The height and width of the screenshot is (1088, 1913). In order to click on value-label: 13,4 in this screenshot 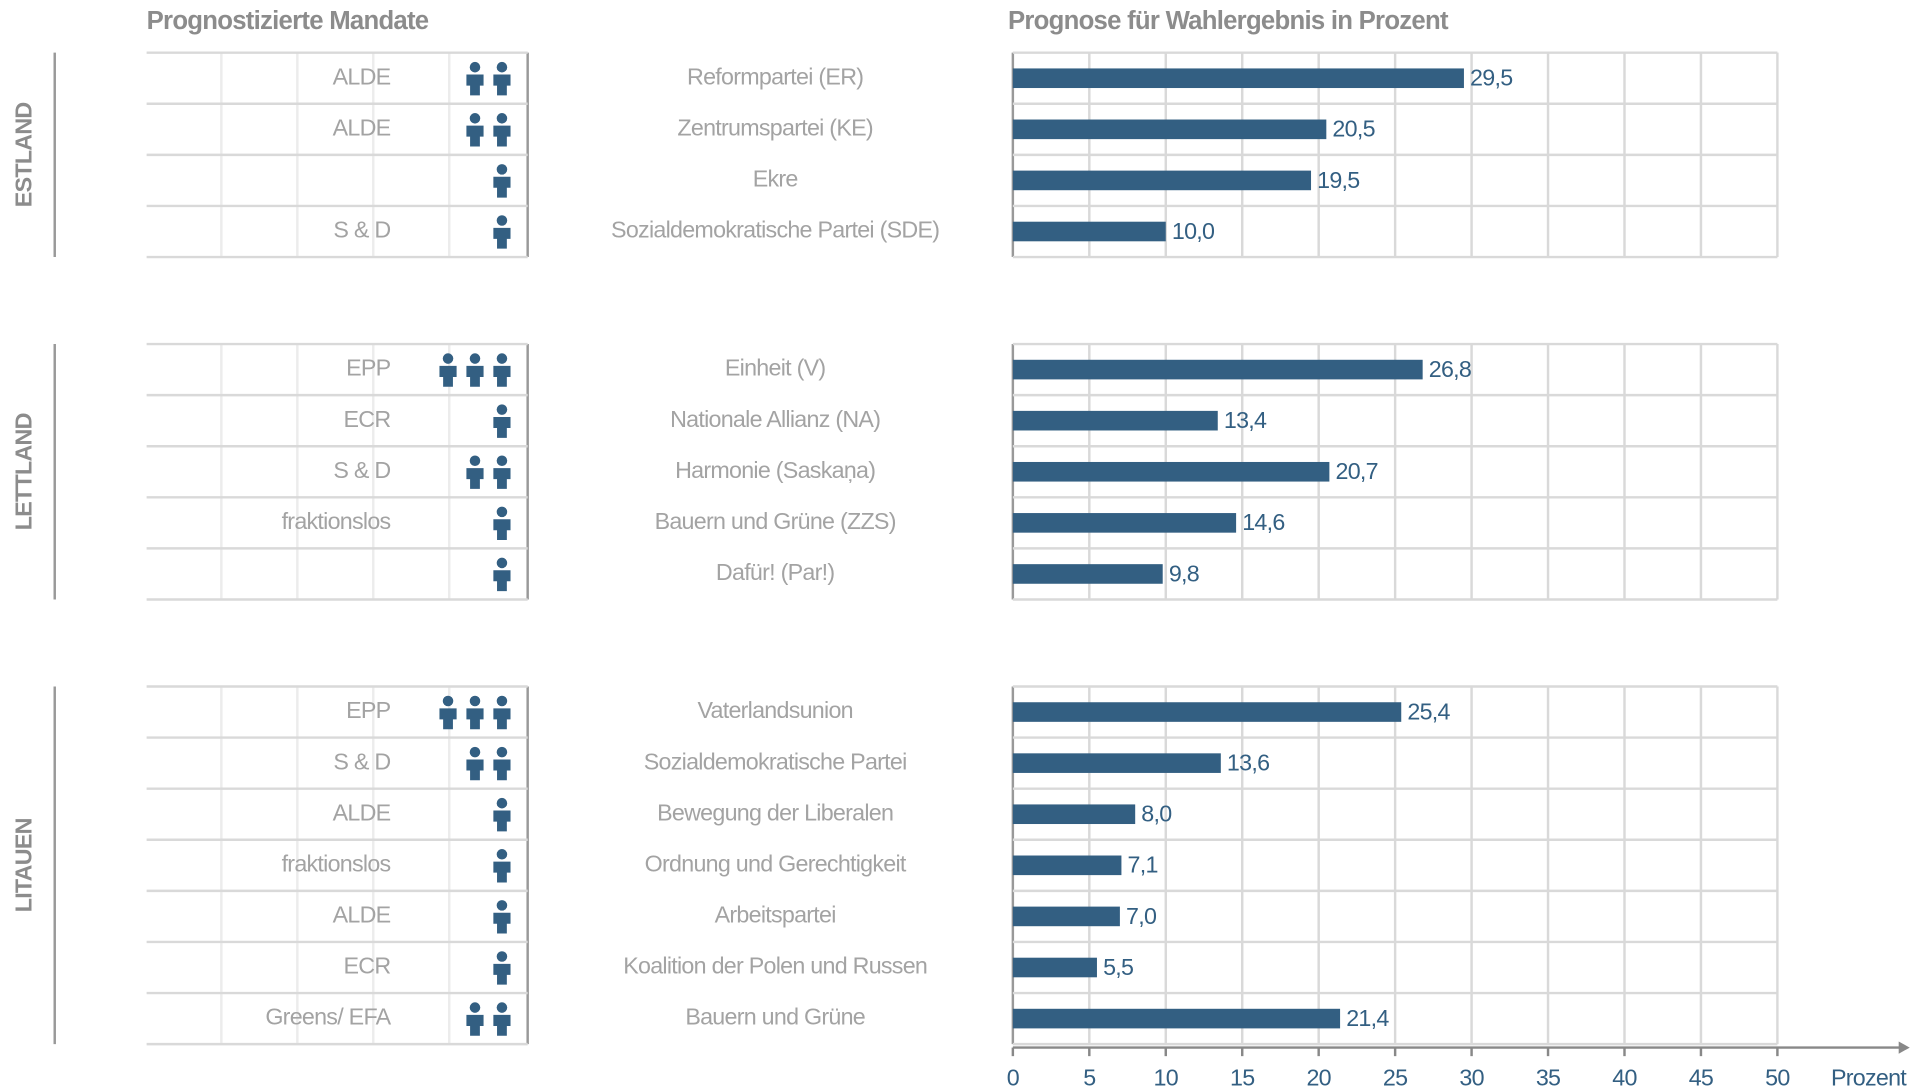, I will do `click(1245, 420)`.